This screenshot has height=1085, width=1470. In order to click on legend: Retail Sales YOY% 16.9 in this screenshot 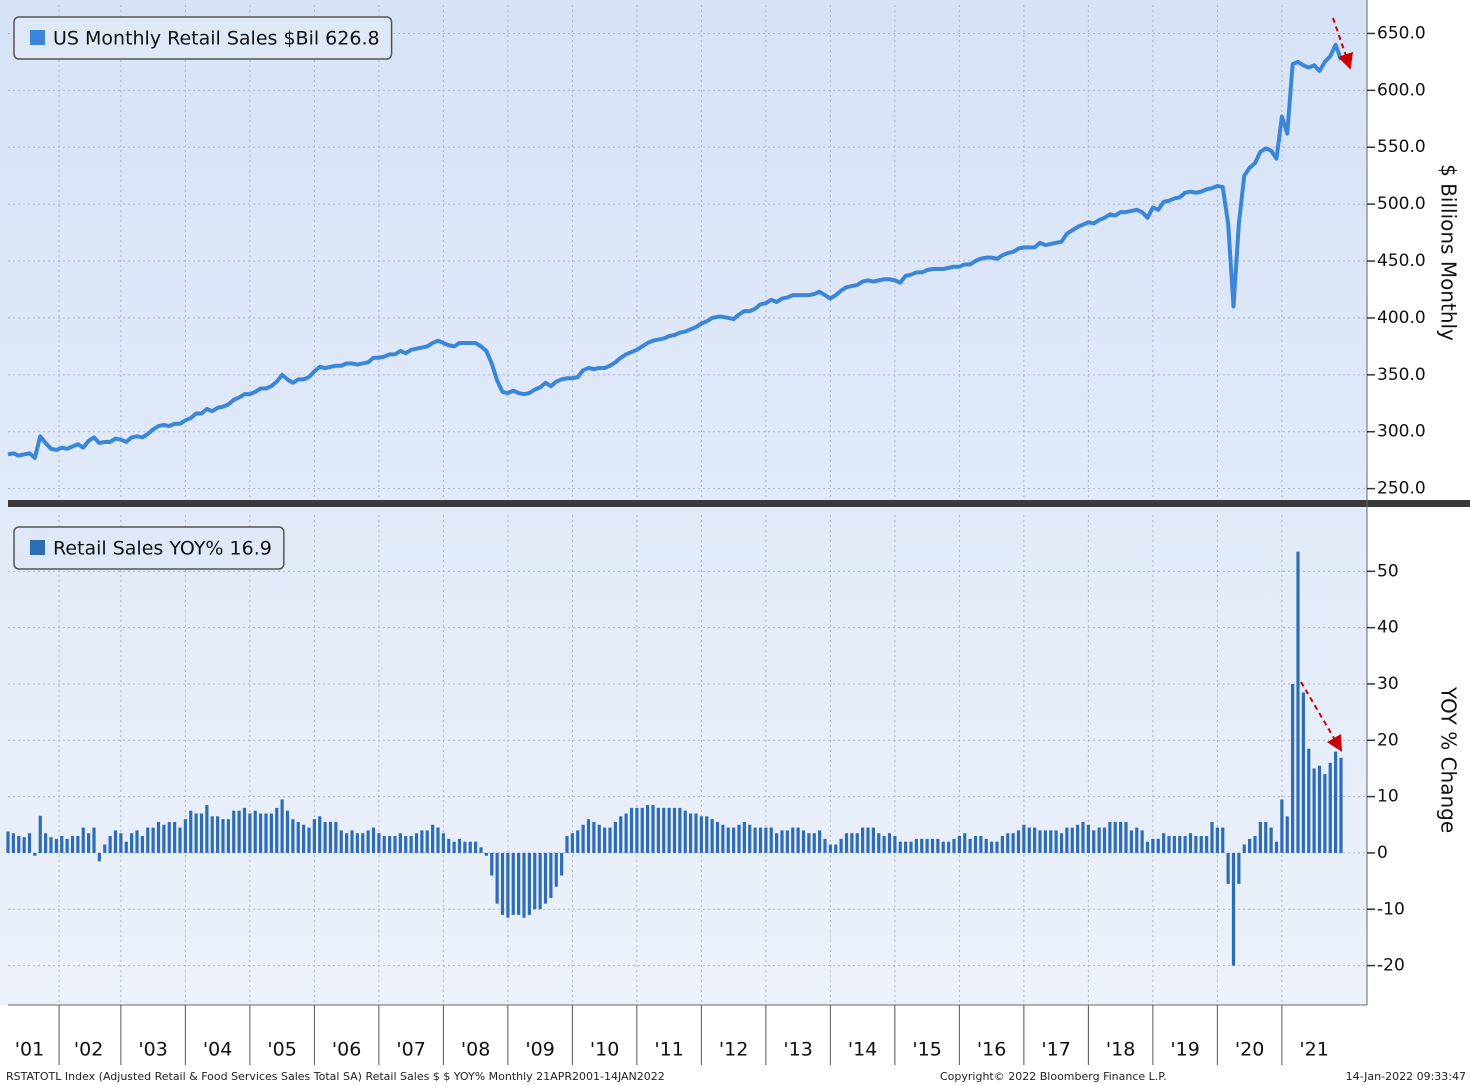, I will do `click(149, 548)`.